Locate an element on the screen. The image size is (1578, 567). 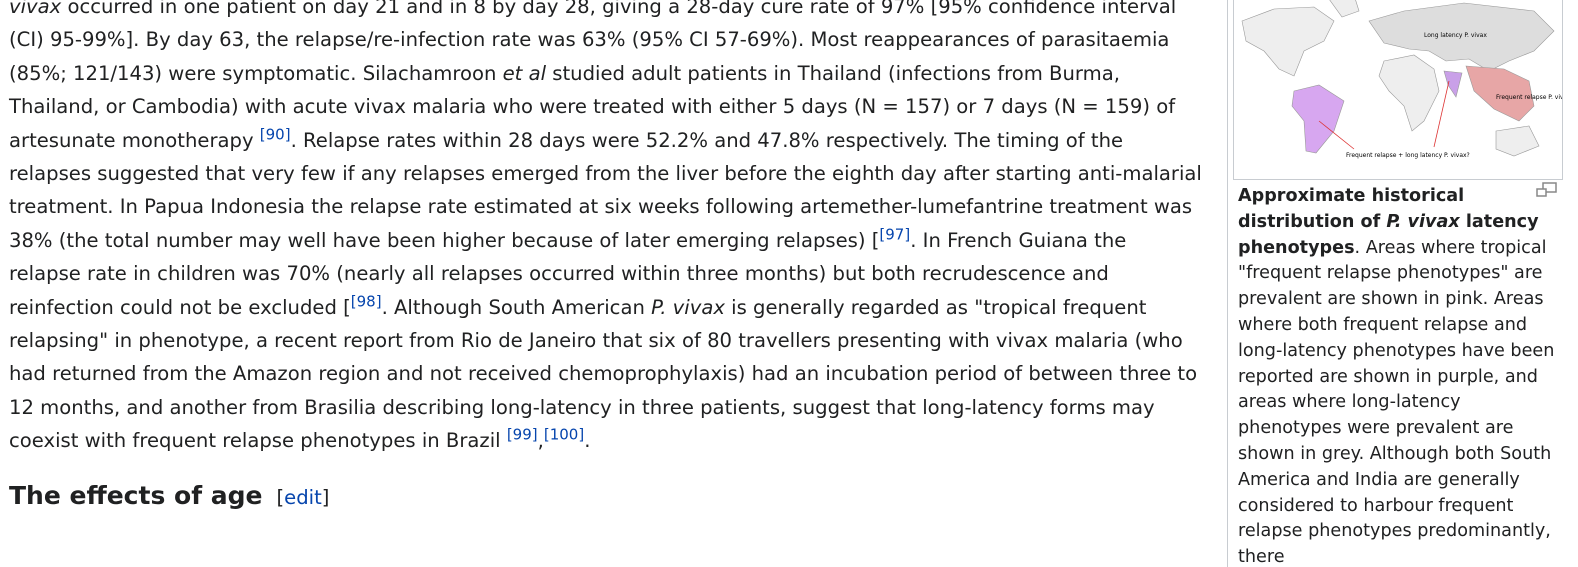
map-label: Long latency P. vivax is located at coordinates (1455, 35).